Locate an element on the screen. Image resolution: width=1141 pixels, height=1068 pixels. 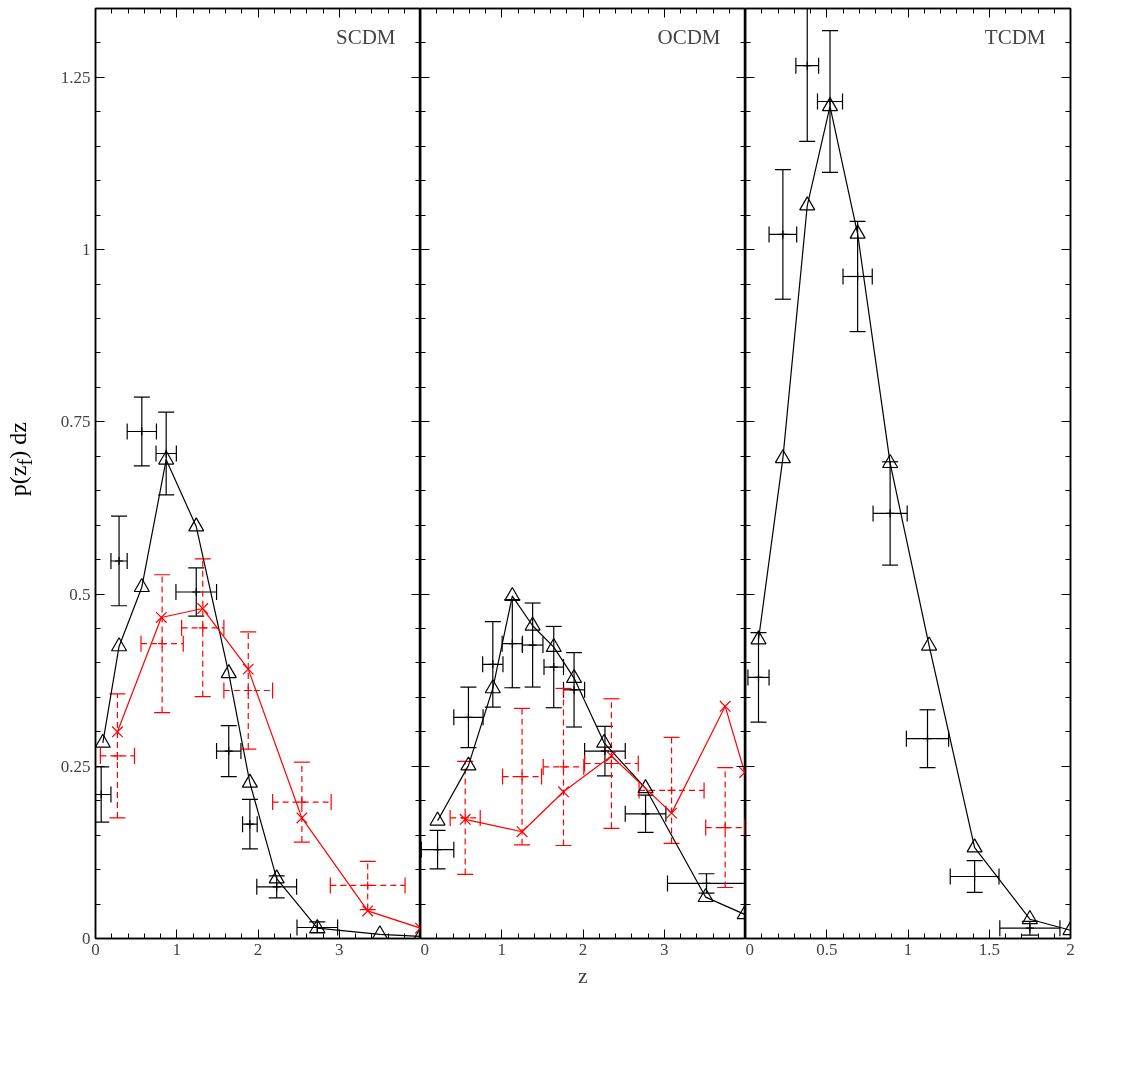
y-tick-label: 0.25 is located at coordinates (75, 766).